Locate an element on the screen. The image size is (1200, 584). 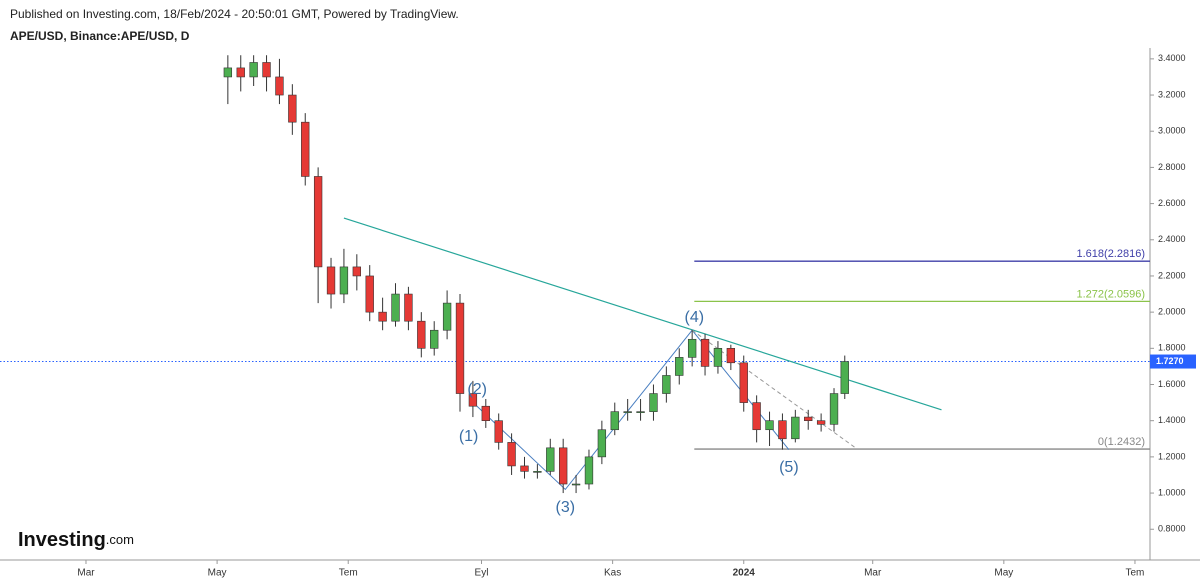
wave-label: (5) is located at coordinates (789, 467).